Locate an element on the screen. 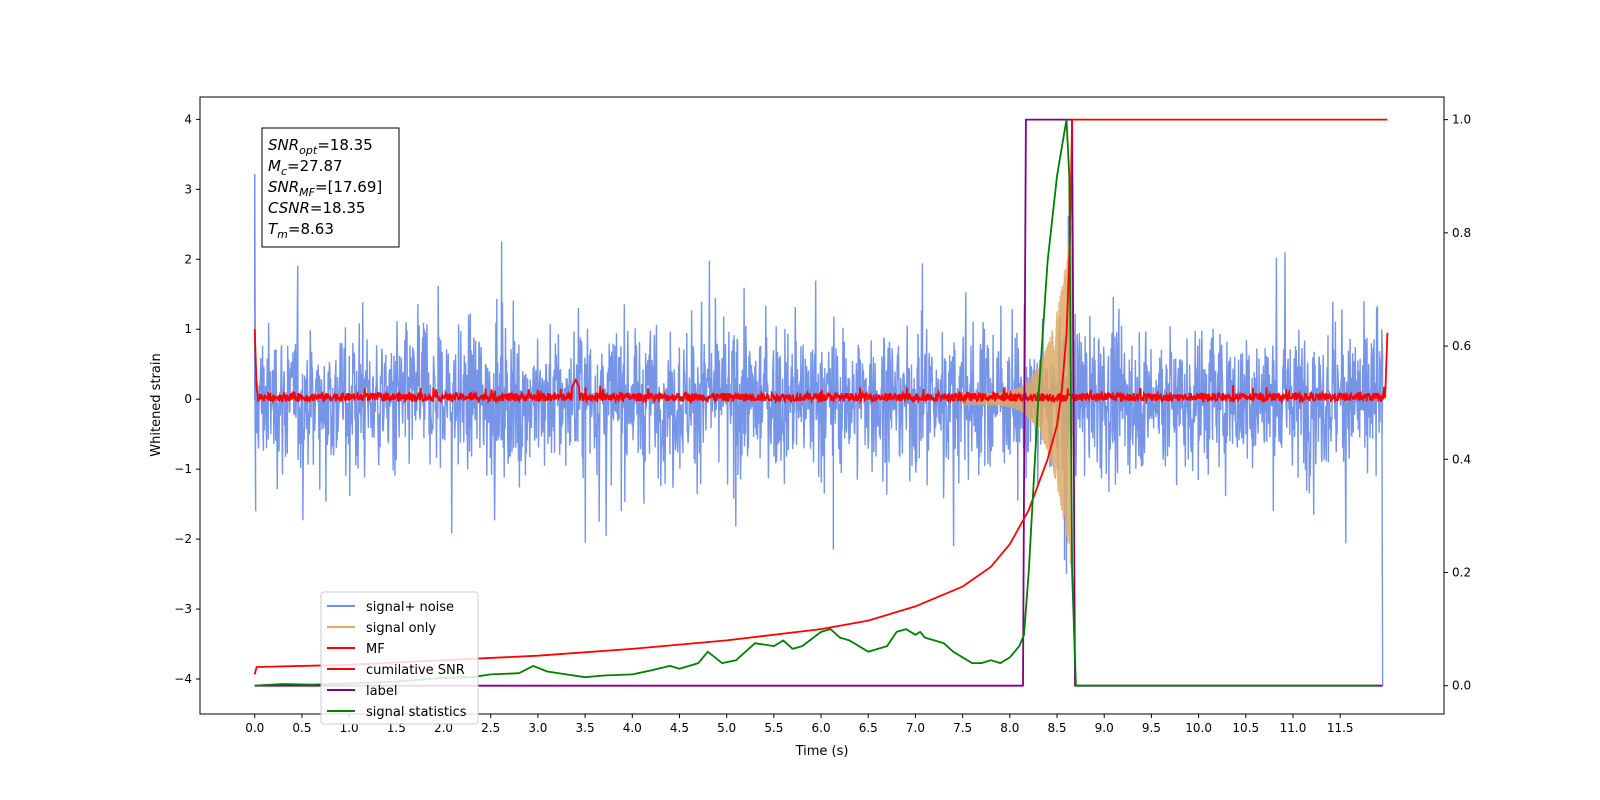 This screenshot has height=800, width=1600. x-tick-label: 11.0 is located at coordinates (1293, 728).